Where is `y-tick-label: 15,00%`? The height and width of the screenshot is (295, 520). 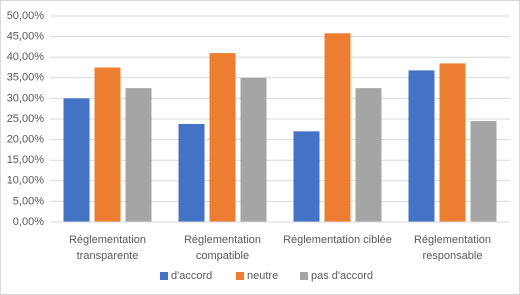
y-tick-label: 15,00% is located at coordinates (26, 160).